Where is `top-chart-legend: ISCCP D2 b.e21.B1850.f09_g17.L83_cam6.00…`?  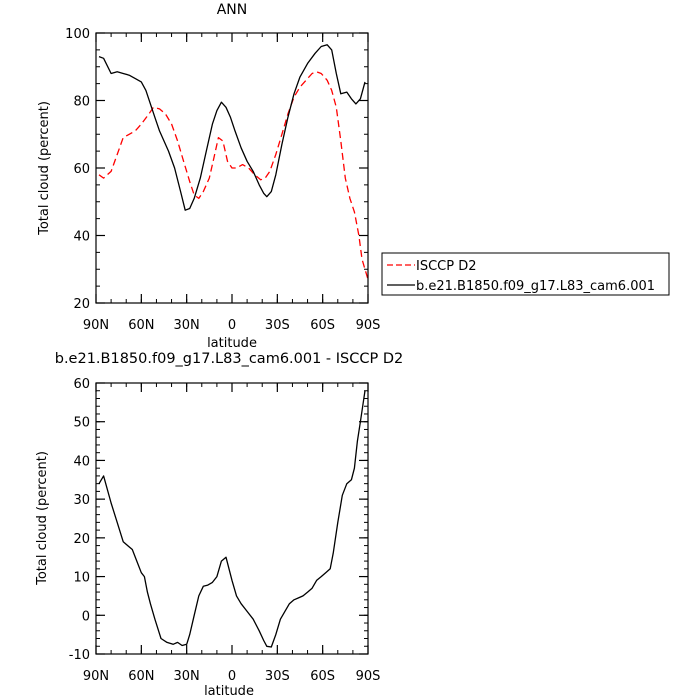 top-chart-legend: ISCCP D2 b.e21.B1850.f09_g17.L83_cam6.00… is located at coordinates (525, 274).